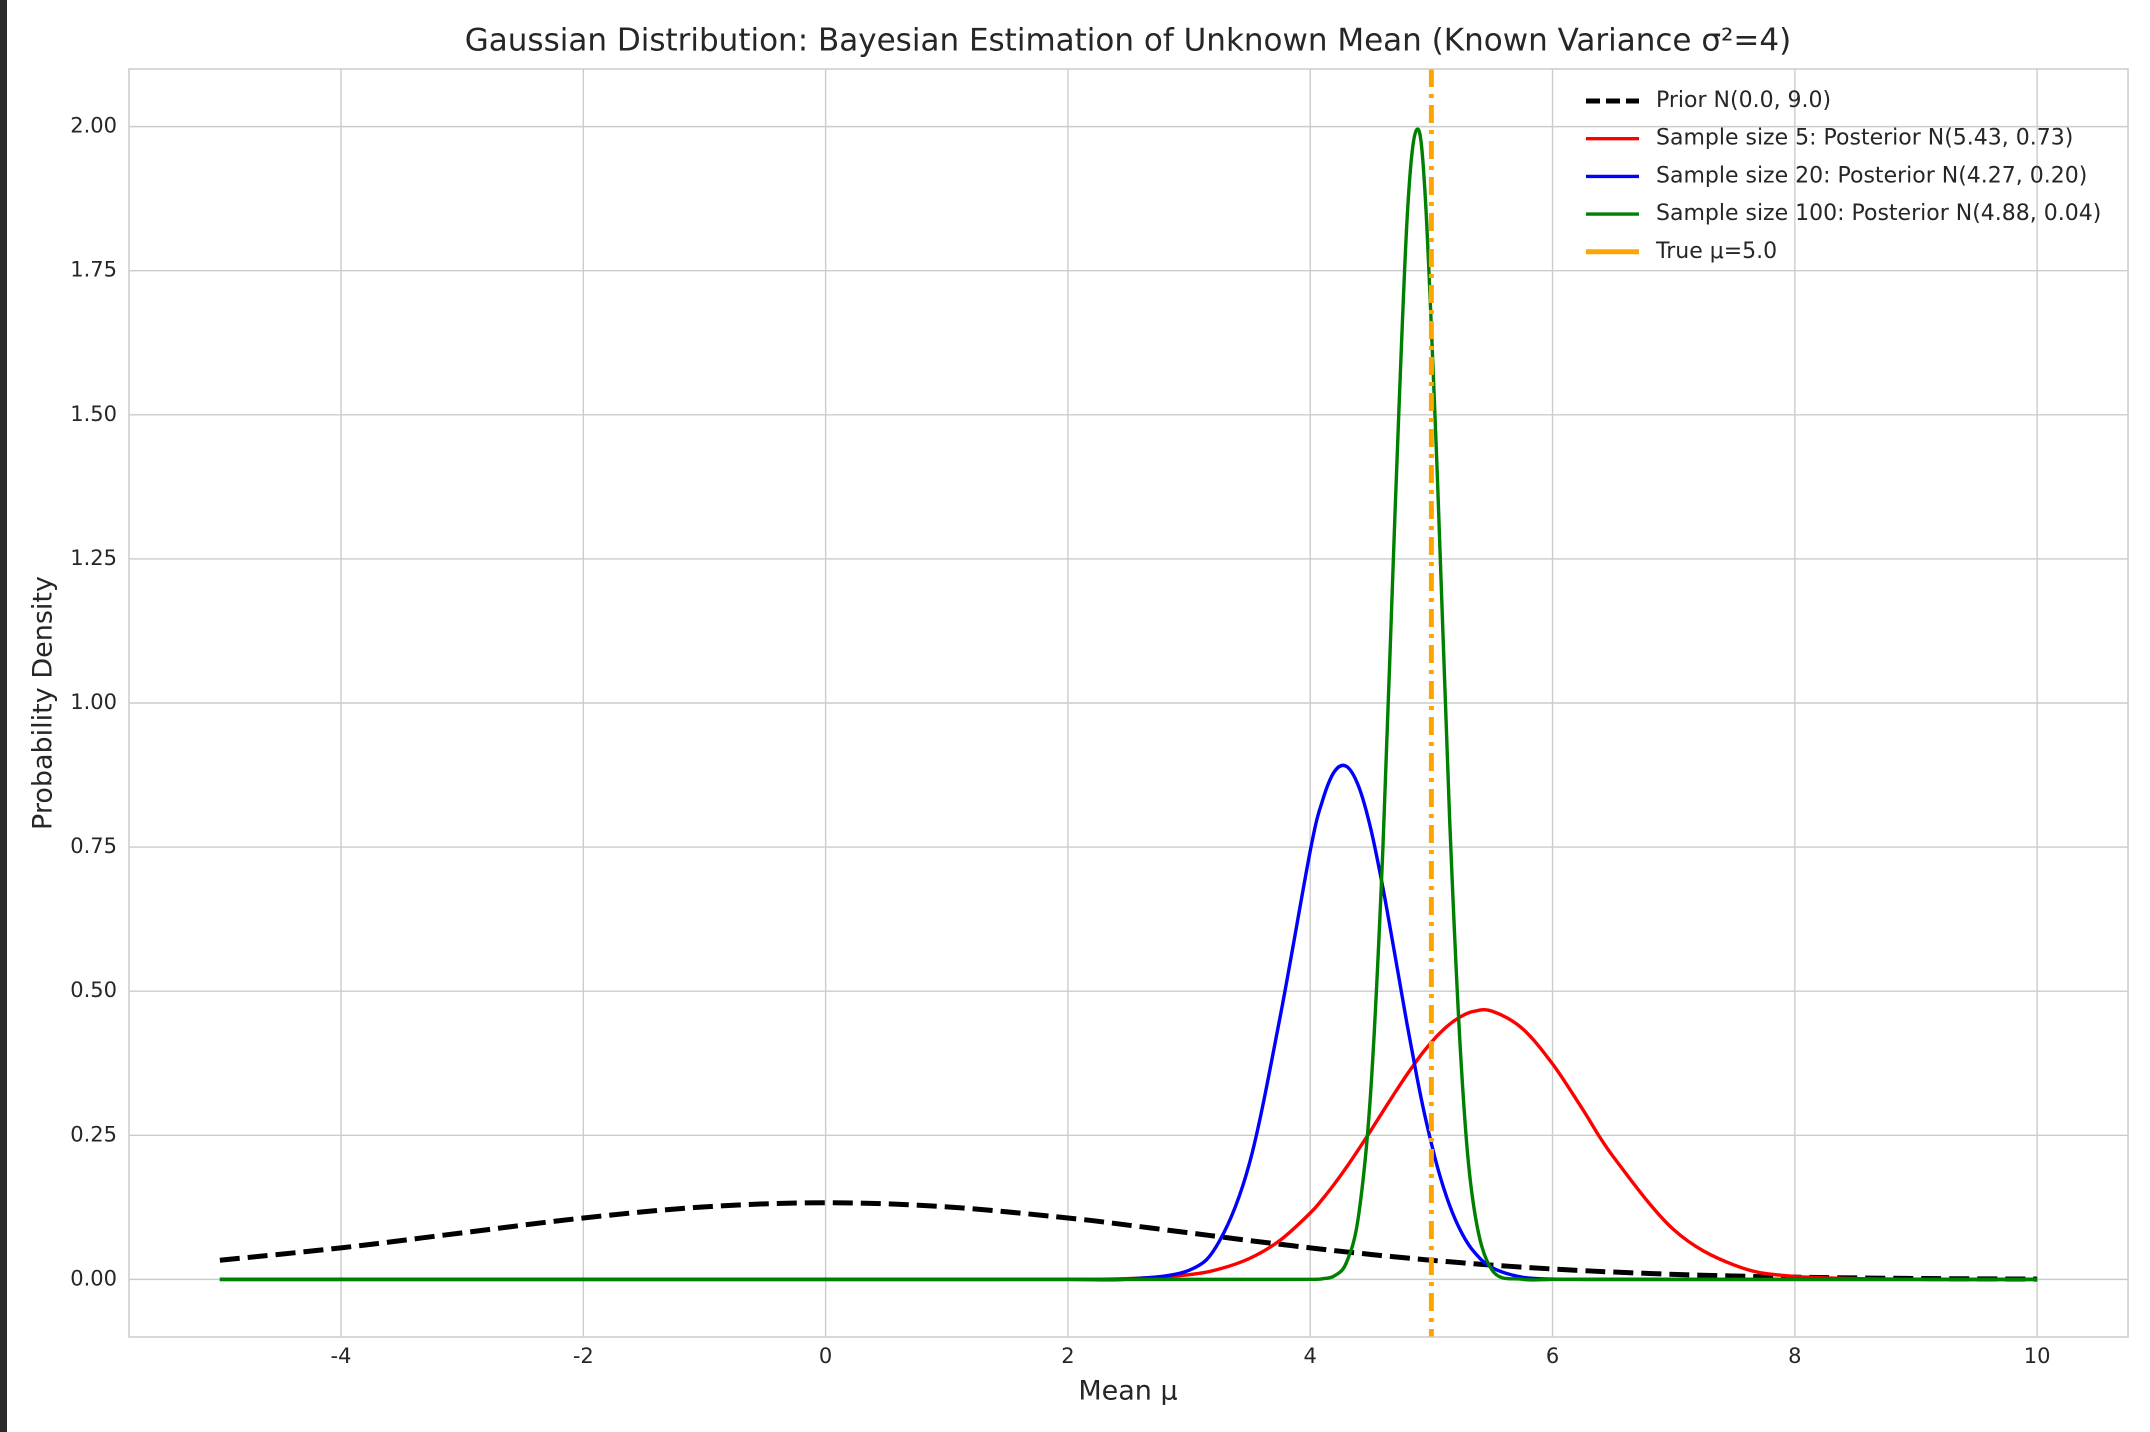  Describe the element at coordinates (43, 703) in the screenshot. I see `y-axis-label: Probability Density` at that location.